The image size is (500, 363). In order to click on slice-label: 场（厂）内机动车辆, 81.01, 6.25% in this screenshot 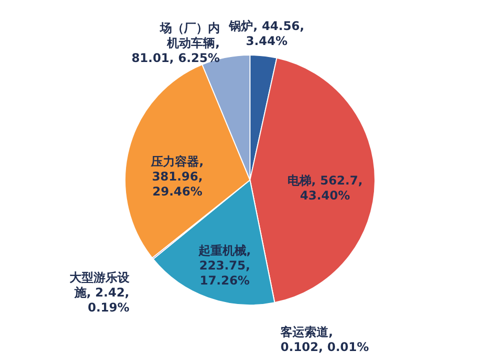, I will do `click(175, 42)`.